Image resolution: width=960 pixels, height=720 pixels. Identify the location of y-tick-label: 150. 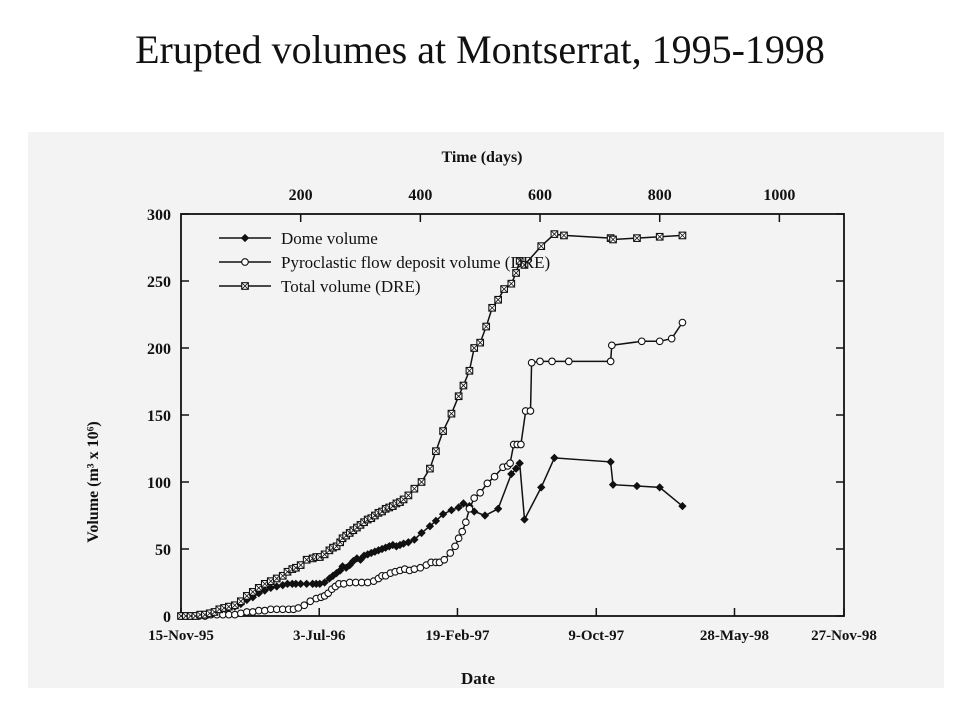
(159, 416).